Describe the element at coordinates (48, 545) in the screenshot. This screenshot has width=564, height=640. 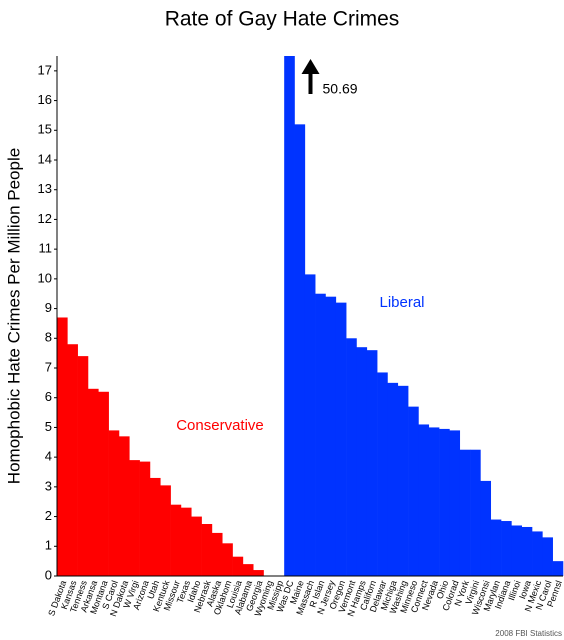
I see `y-tick-label: 1` at that location.